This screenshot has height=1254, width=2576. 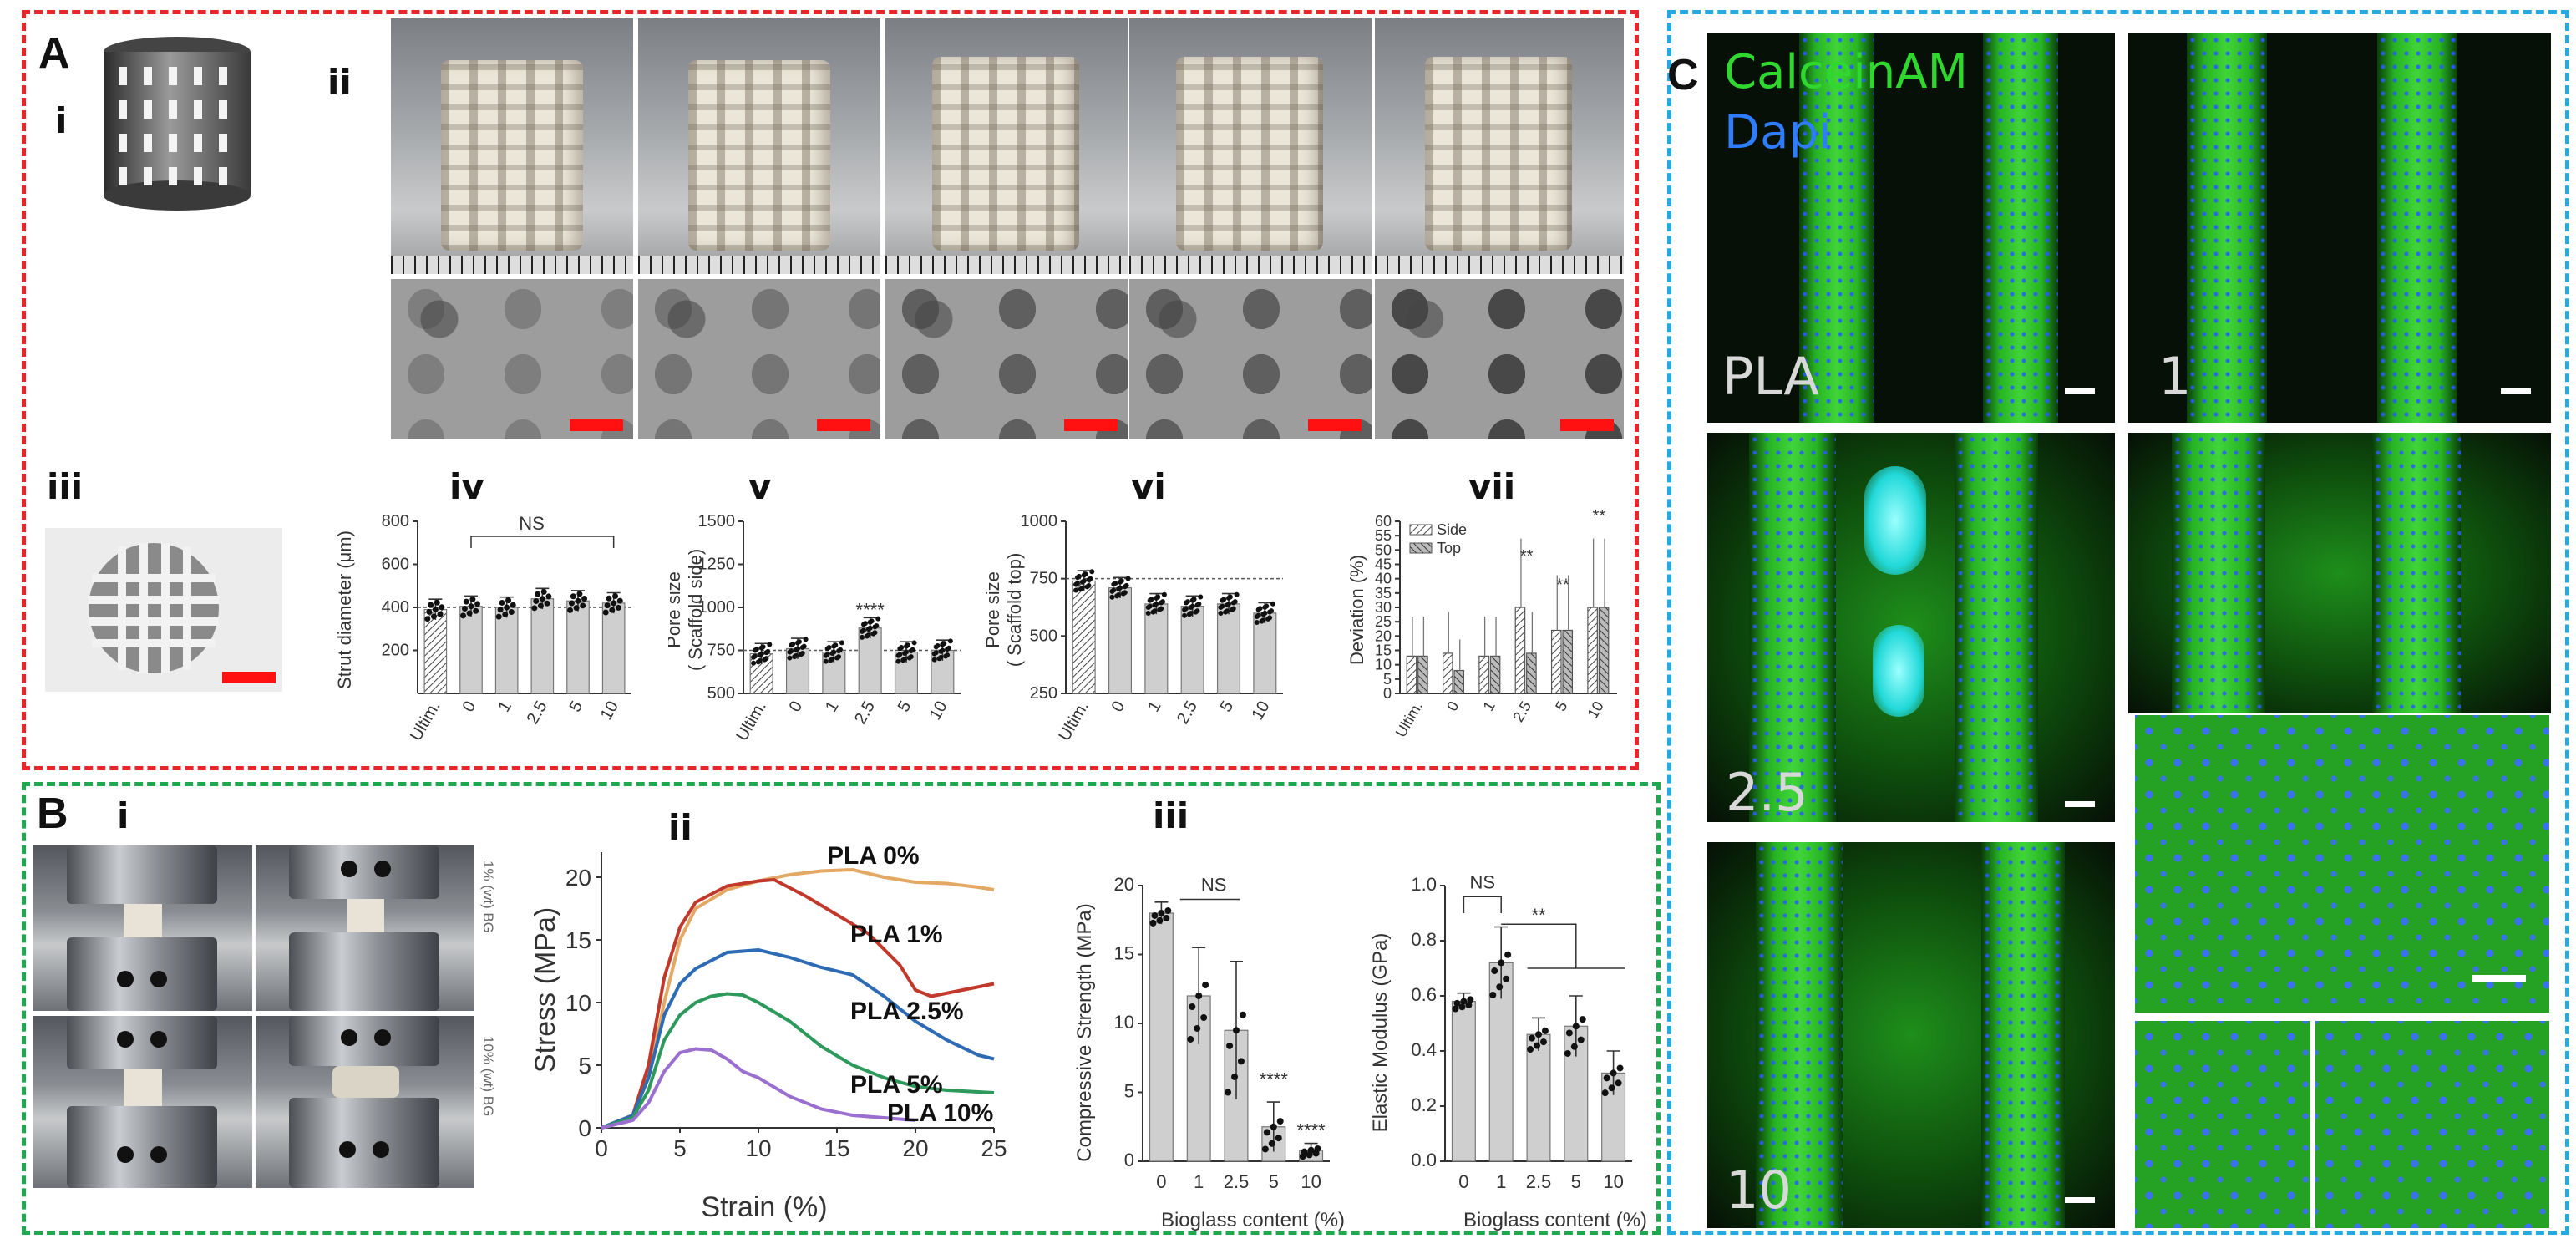 I want to click on x-tick-label: 5, so click(x=576, y=707).